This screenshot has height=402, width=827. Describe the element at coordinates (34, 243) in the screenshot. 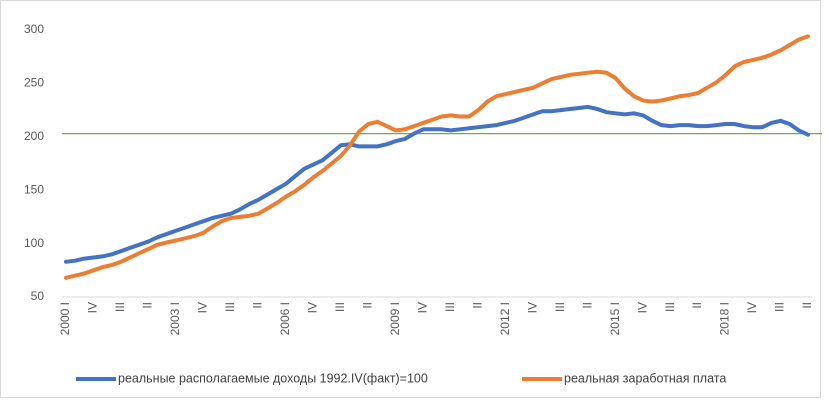

I see `y-tick-label: 100` at that location.